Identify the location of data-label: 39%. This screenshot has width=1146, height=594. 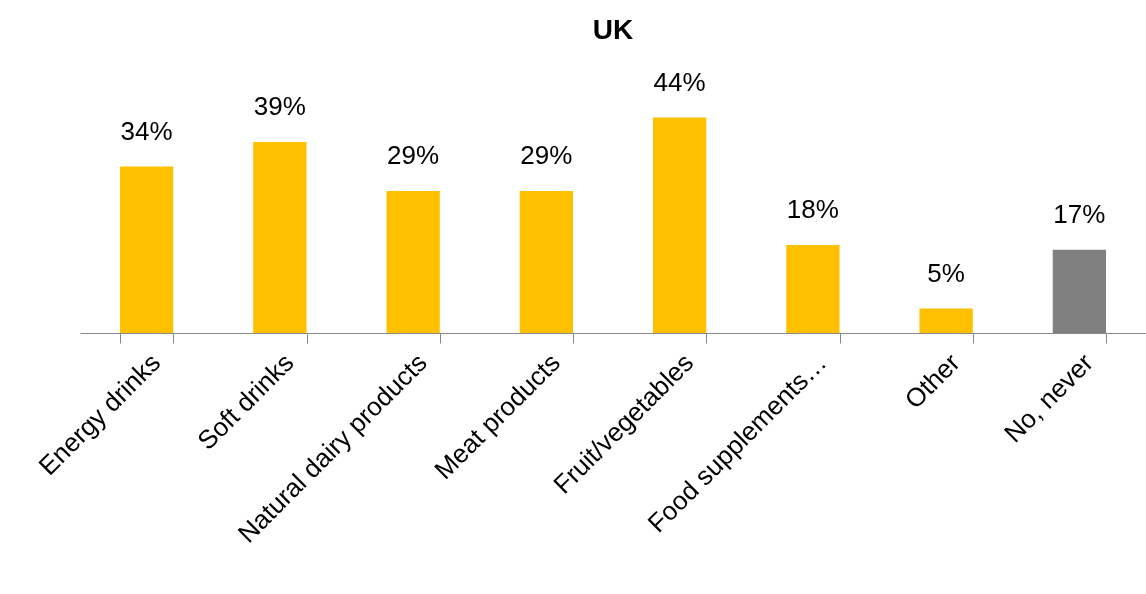
(279, 106).